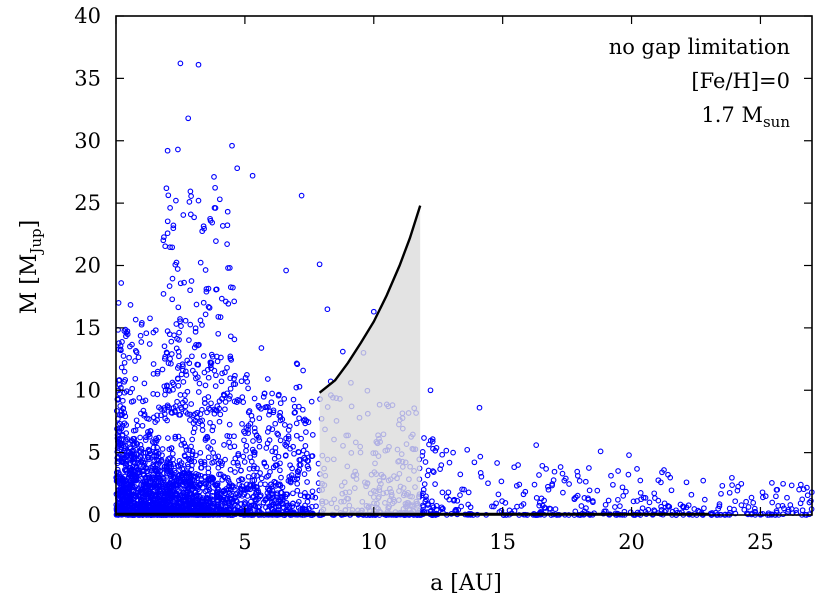 The width and height of the screenshot is (831, 607). Describe the element at coordinates (29, 224) in the screenshot. I see `y-axis-label-close: ]` at that location.